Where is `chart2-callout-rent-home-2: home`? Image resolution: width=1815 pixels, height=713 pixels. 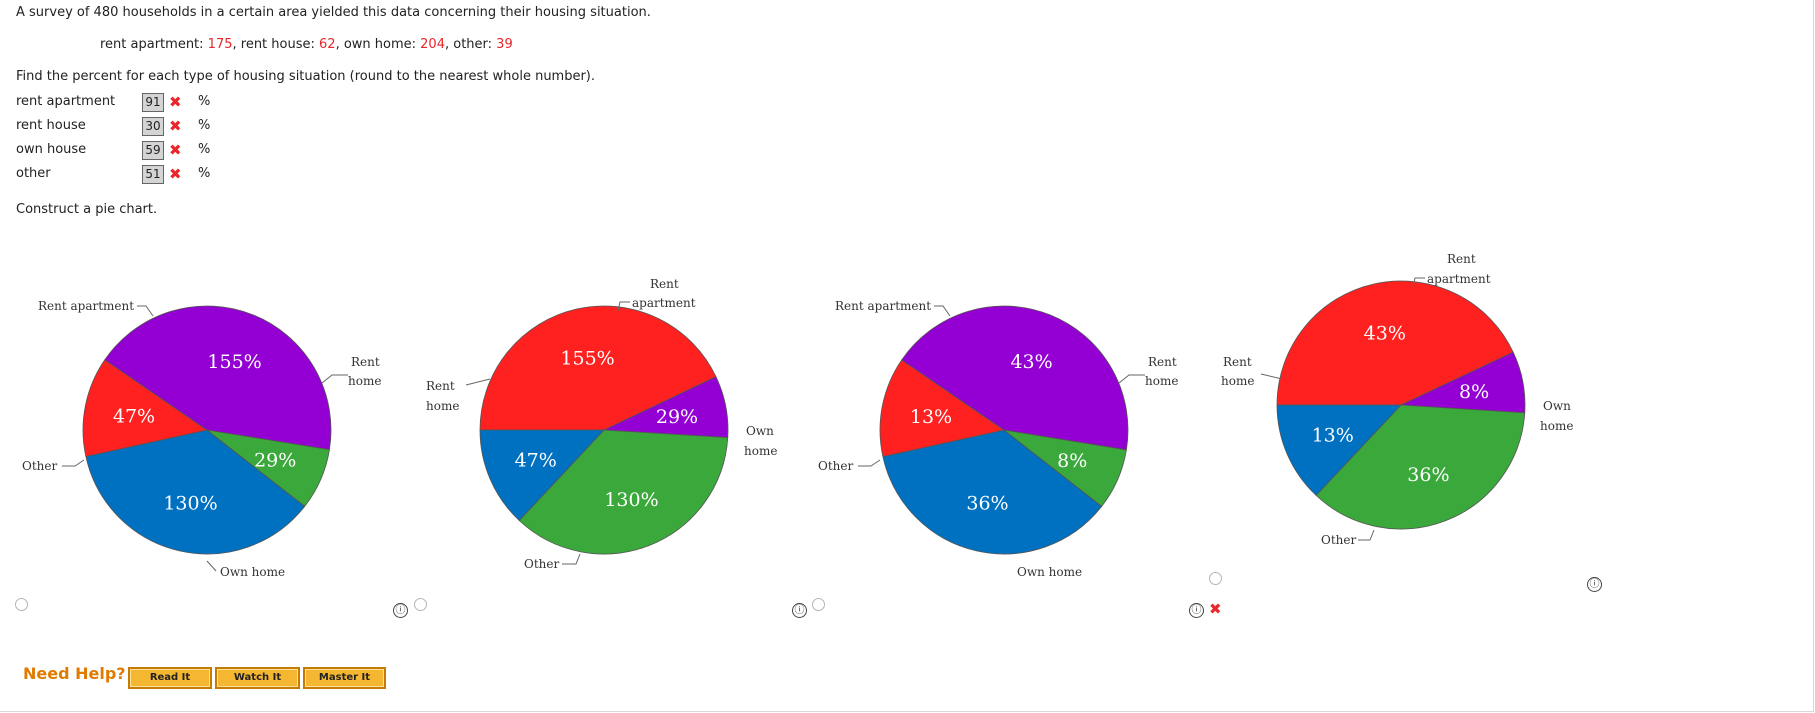 chart2-callout-rent-home-2: home is located at coordinates (442, 406).